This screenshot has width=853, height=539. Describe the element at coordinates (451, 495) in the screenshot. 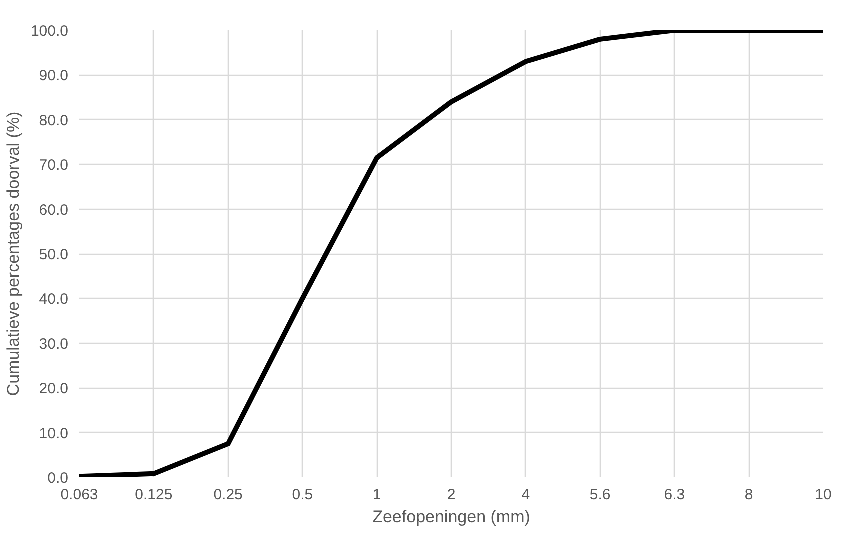

I see `x-tick-label: 2` at that location.